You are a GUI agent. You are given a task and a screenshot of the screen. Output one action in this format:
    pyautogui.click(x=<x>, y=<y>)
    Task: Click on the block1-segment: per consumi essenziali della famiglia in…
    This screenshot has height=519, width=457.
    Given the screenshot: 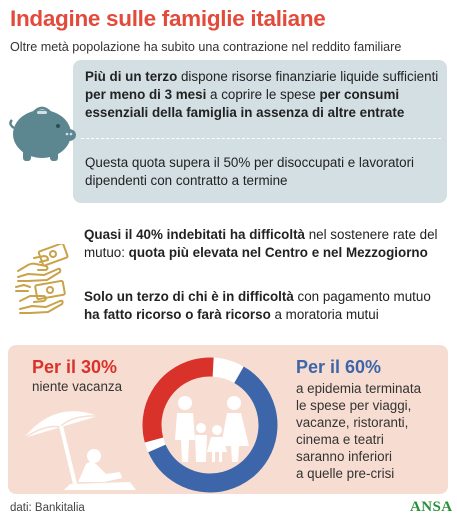 What is the action you would take?
    pyautogui.click(x=245, y=103)
    